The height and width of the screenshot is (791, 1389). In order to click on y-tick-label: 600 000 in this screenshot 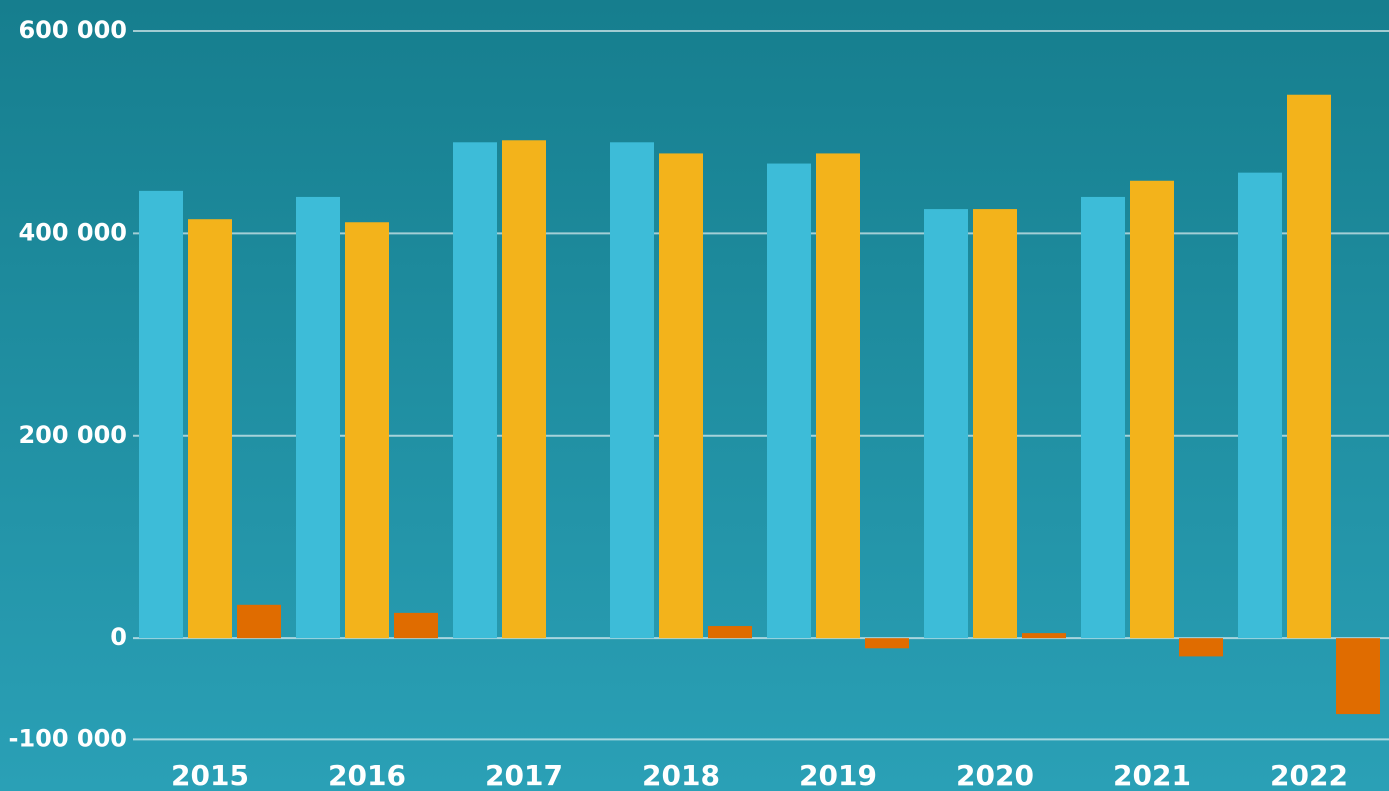, I will do `click(72, 30)`.